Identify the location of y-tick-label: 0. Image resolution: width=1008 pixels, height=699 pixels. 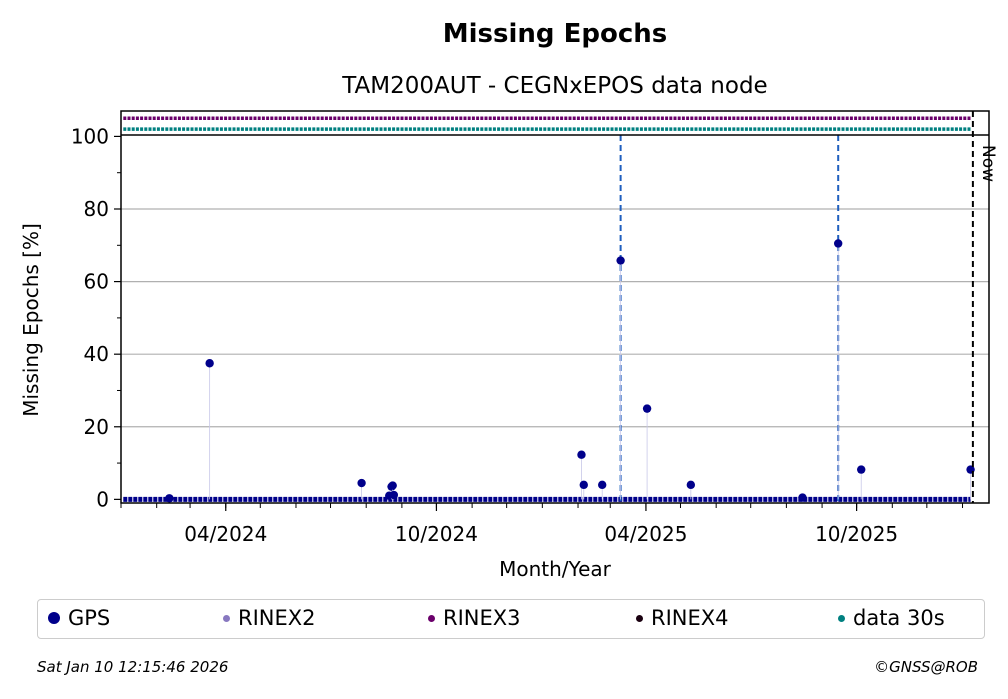
(102, 499).